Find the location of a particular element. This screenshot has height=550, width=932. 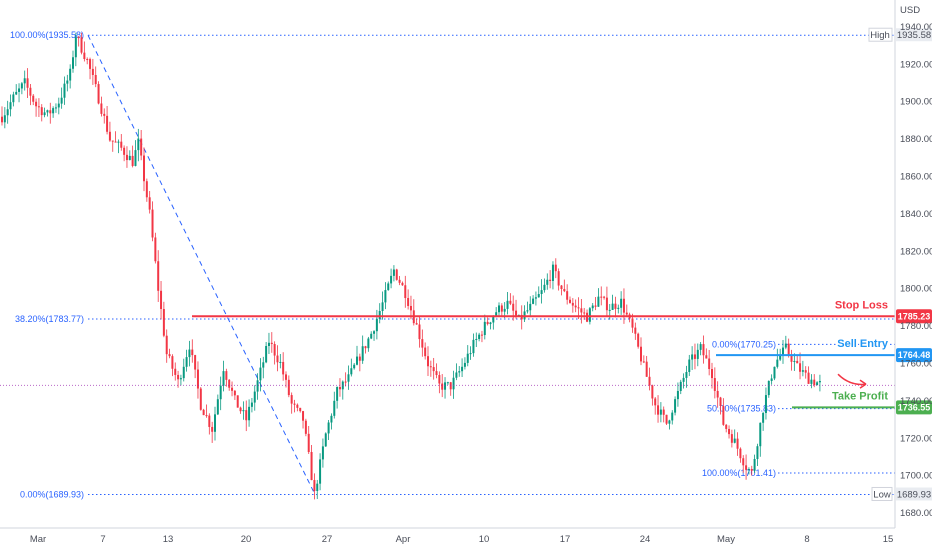

high-tag is located at coordinates (880, 34).